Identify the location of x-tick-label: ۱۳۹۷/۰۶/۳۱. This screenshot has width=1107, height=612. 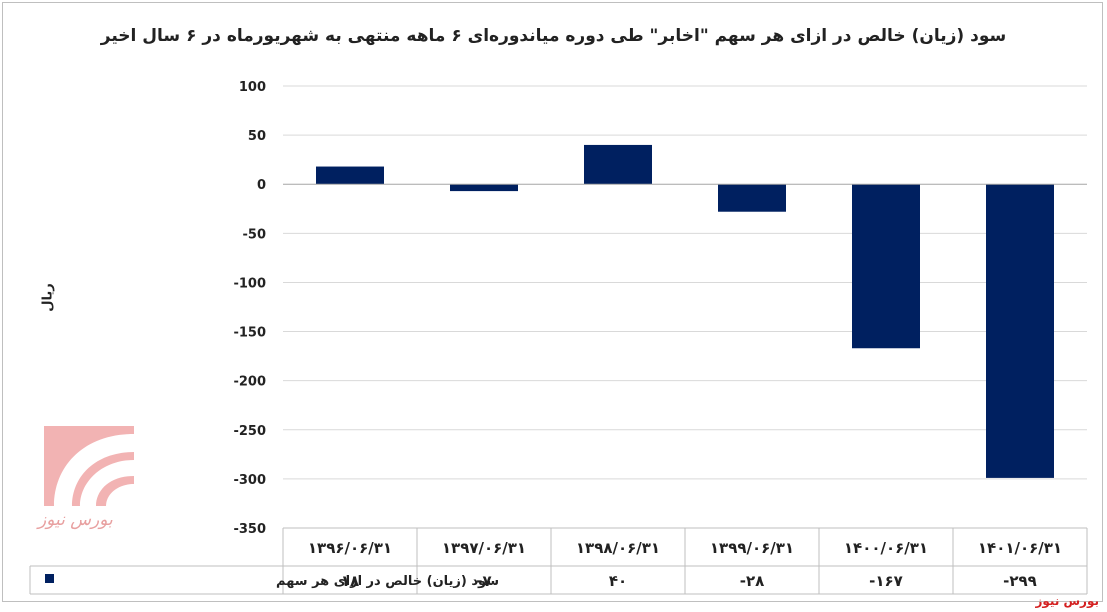
(484, 548).